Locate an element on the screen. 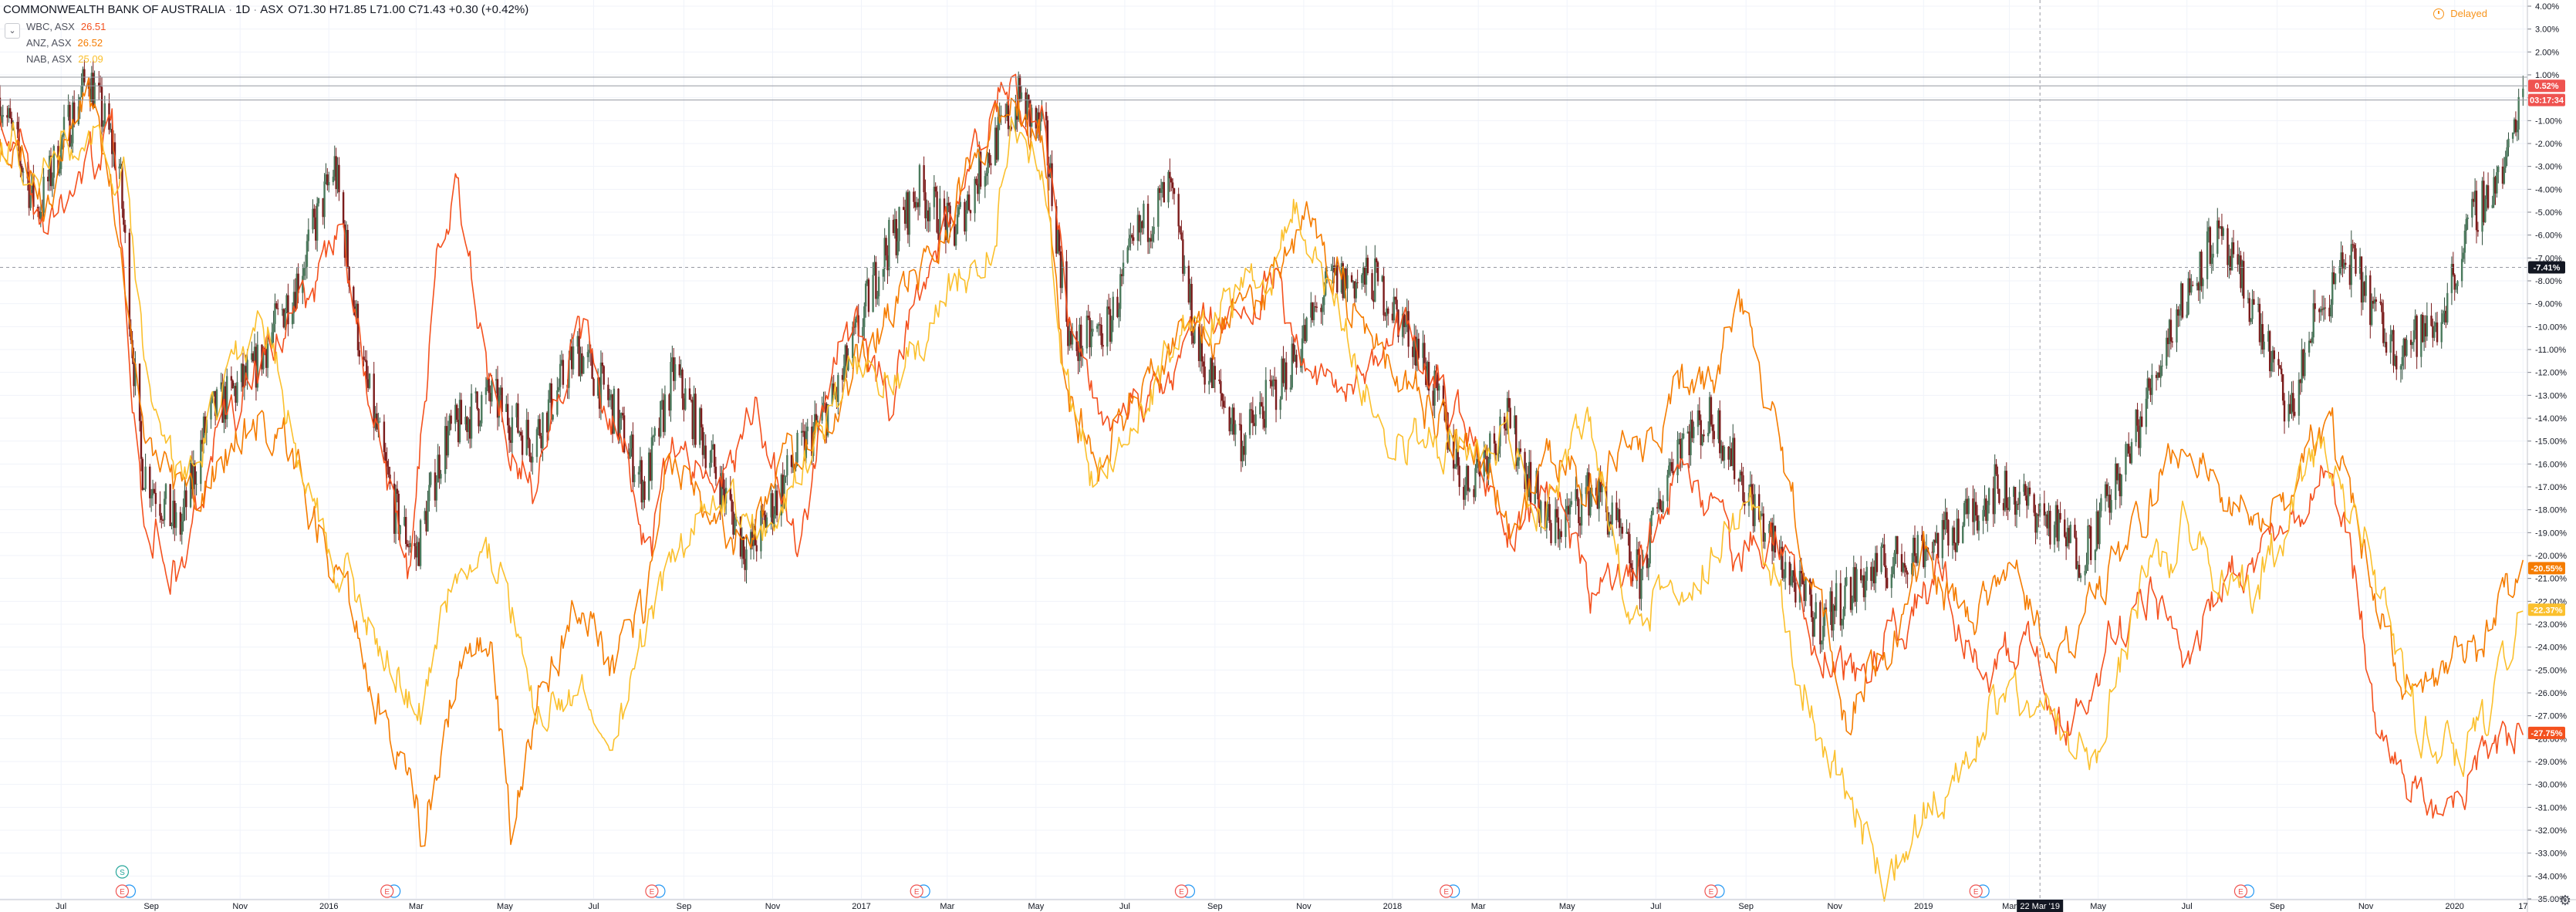 This screenshot has width=2576, height=912. earnings-marker-label: E is located at coordinates (1976, 892).